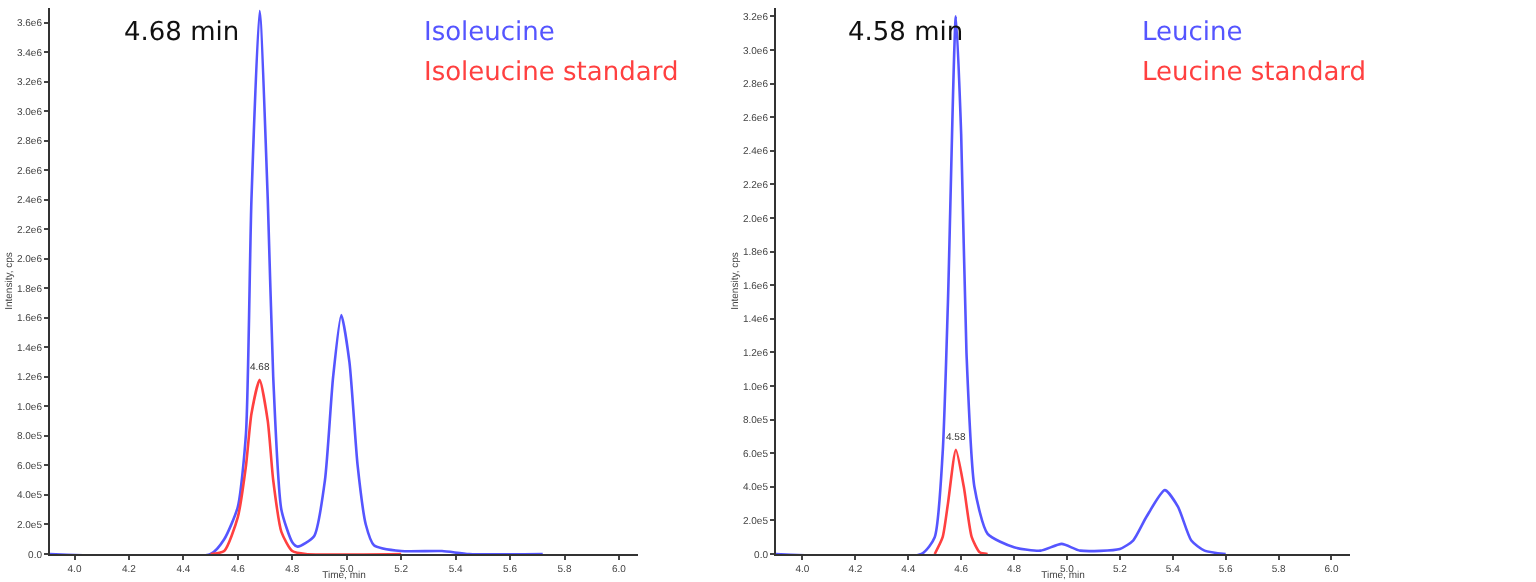  What do you see at coordinates (182, 33) in the screenshot?
I see `annotation: 4.68 min` at bounding box center [182, 33].